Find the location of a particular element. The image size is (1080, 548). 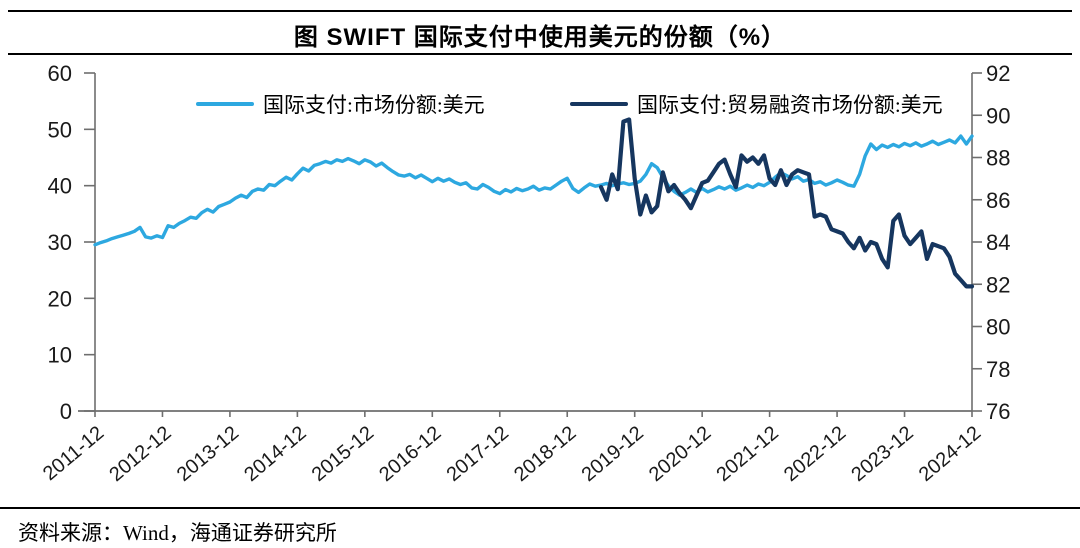

svg-text: 2023-12 is located at coordinates (882, 454).